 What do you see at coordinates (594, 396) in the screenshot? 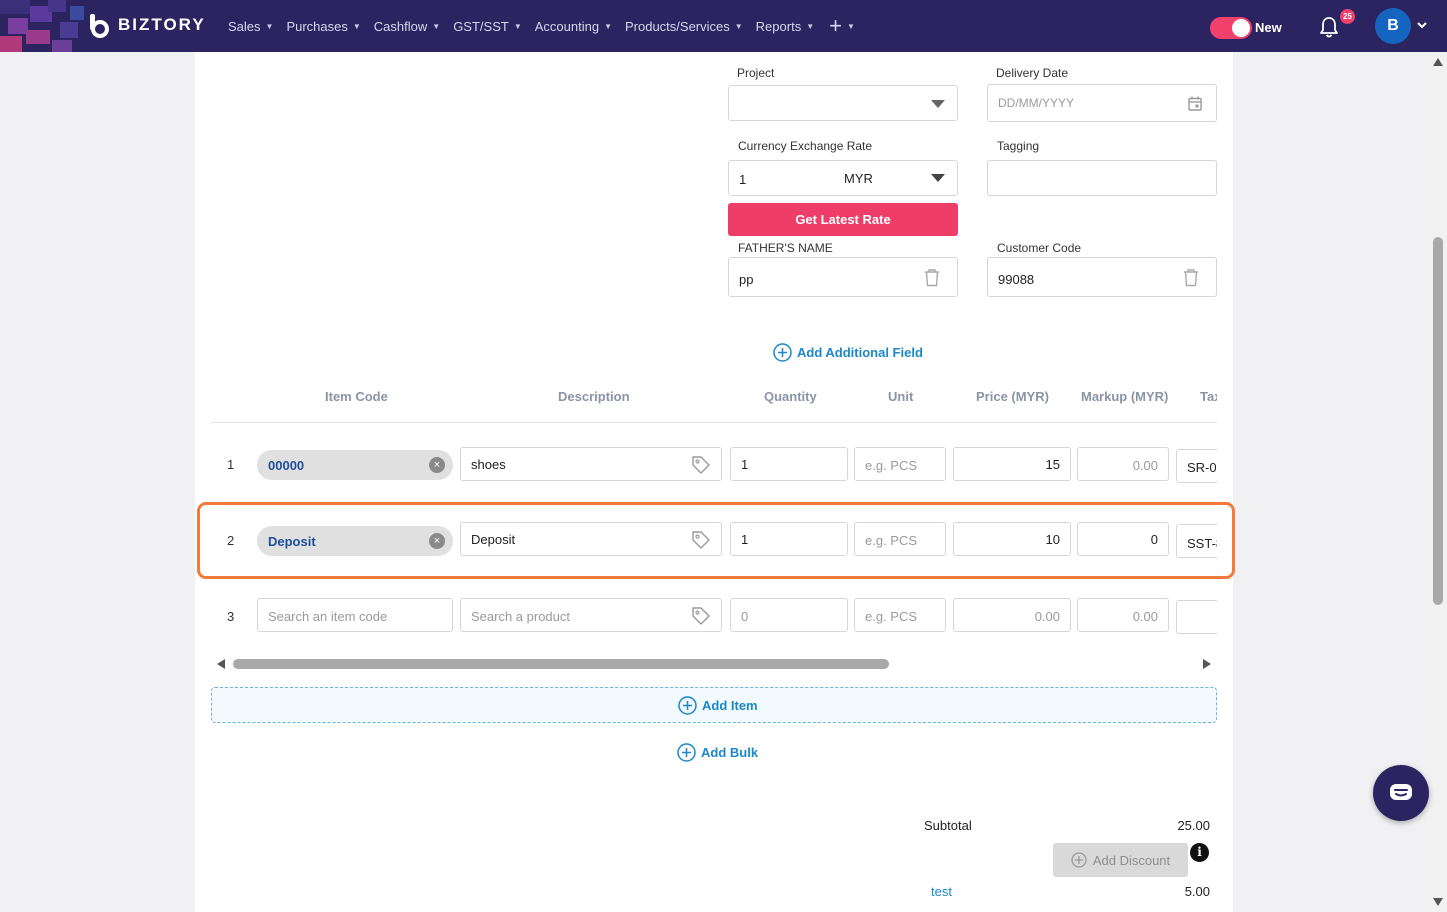
I see `column-header-description: Description` at bounding box center [594, 396].